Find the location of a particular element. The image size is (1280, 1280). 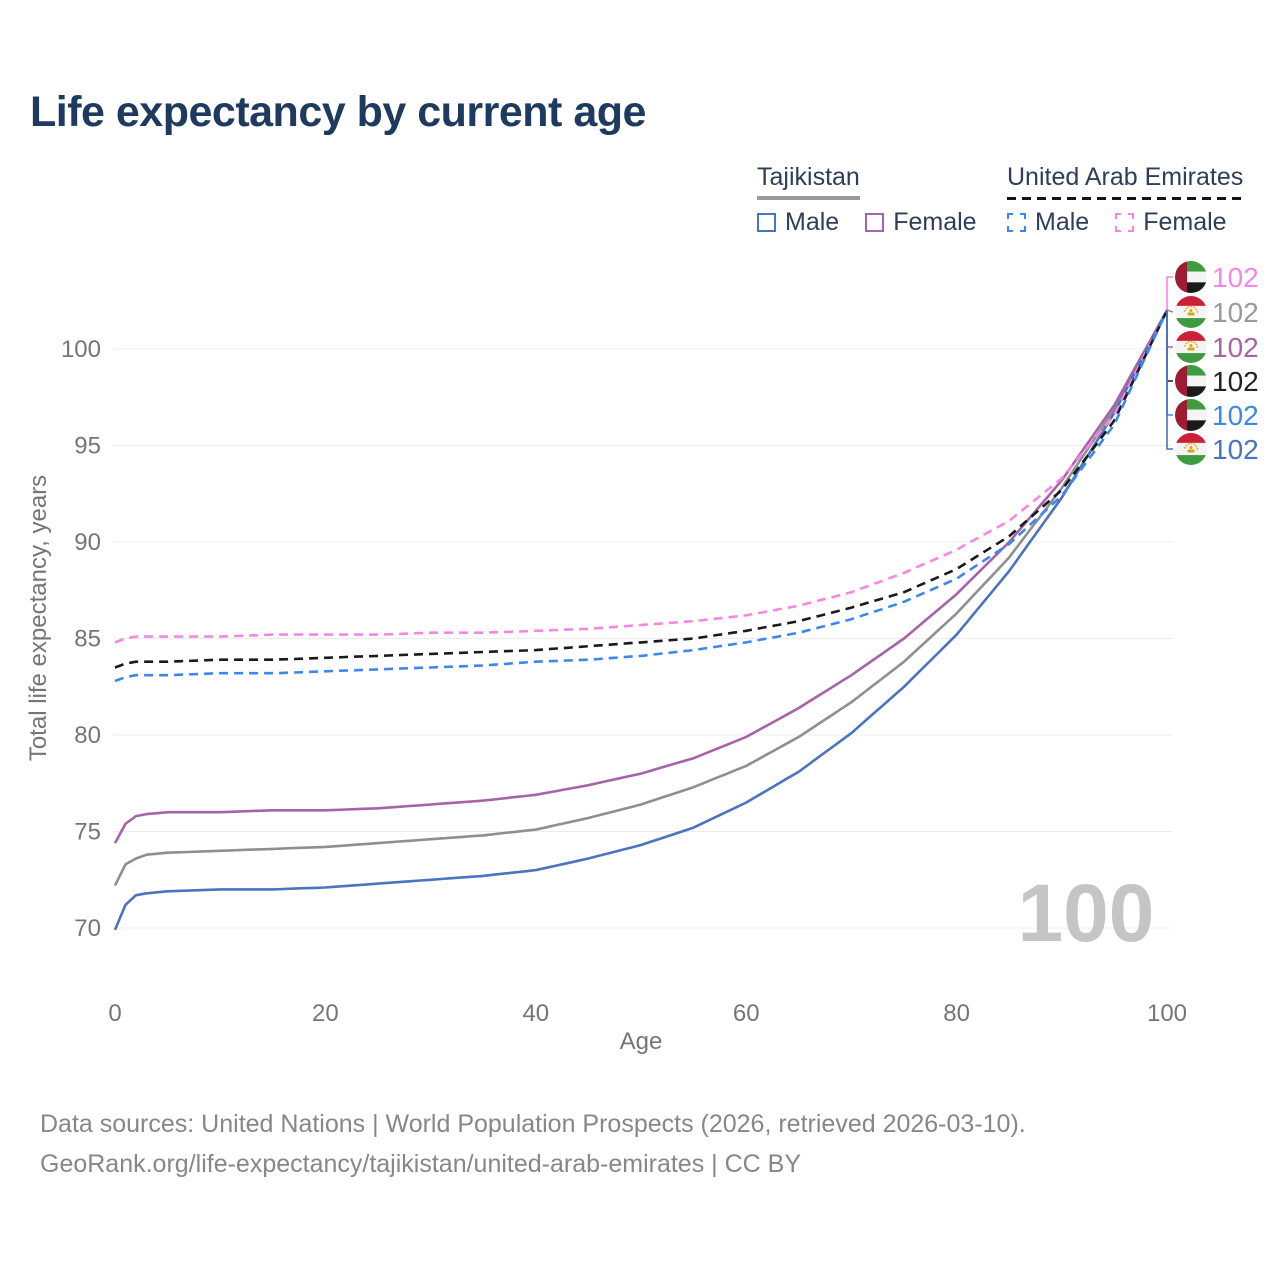

y-tick-label: 95 is located at coordinates (87, 446).